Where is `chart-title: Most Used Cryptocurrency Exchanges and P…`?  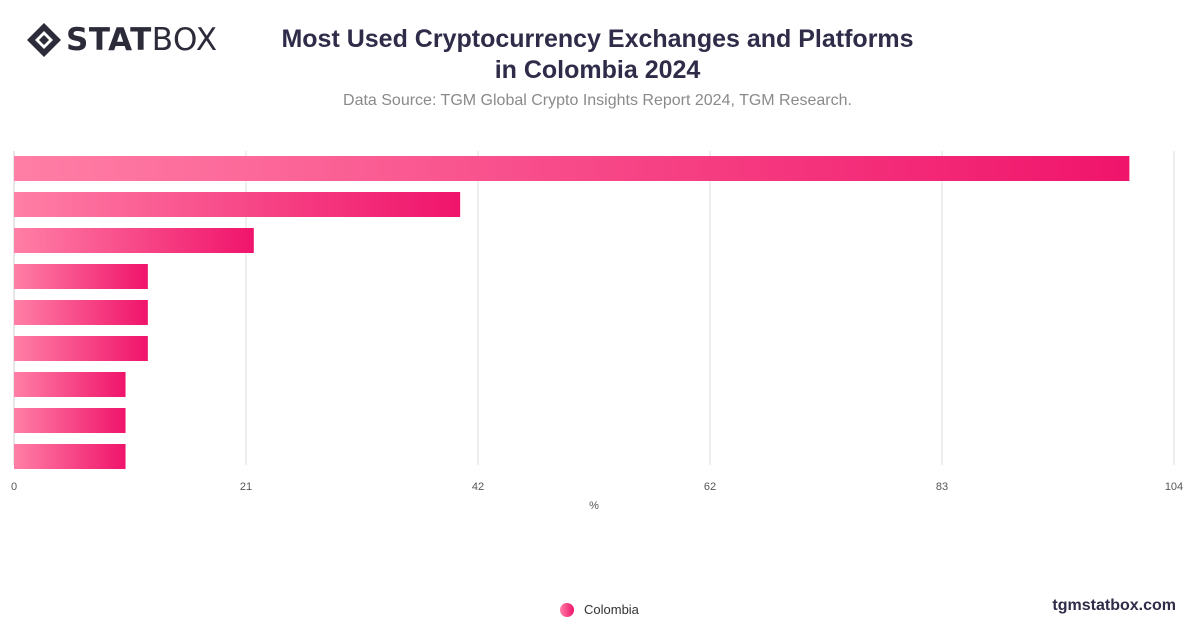
chart-title: Most Used Cryptocurrency Exchanges and P… is located at coordinates (597, 55).